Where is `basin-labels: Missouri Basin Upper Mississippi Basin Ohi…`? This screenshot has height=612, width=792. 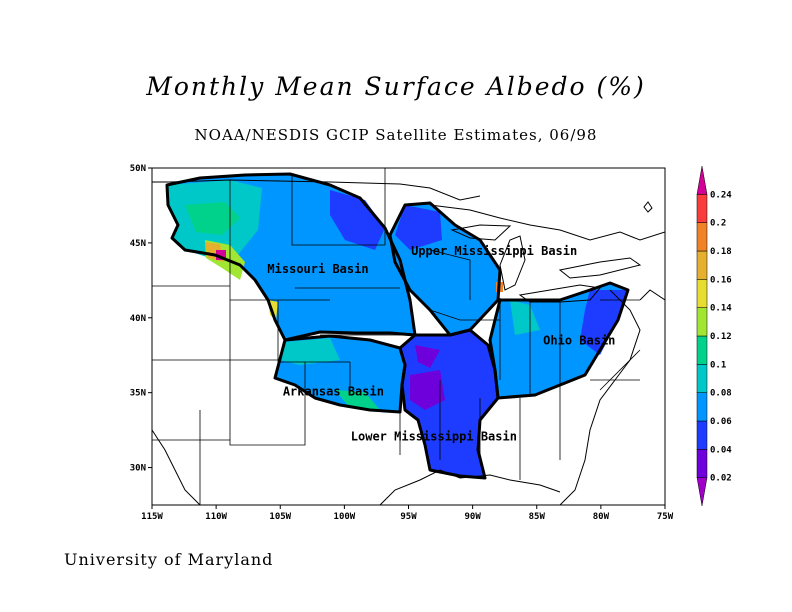 basin-labels: Missouri Basin Upper Mississippi Basin Ohi… is located at coordinates (441, 344).